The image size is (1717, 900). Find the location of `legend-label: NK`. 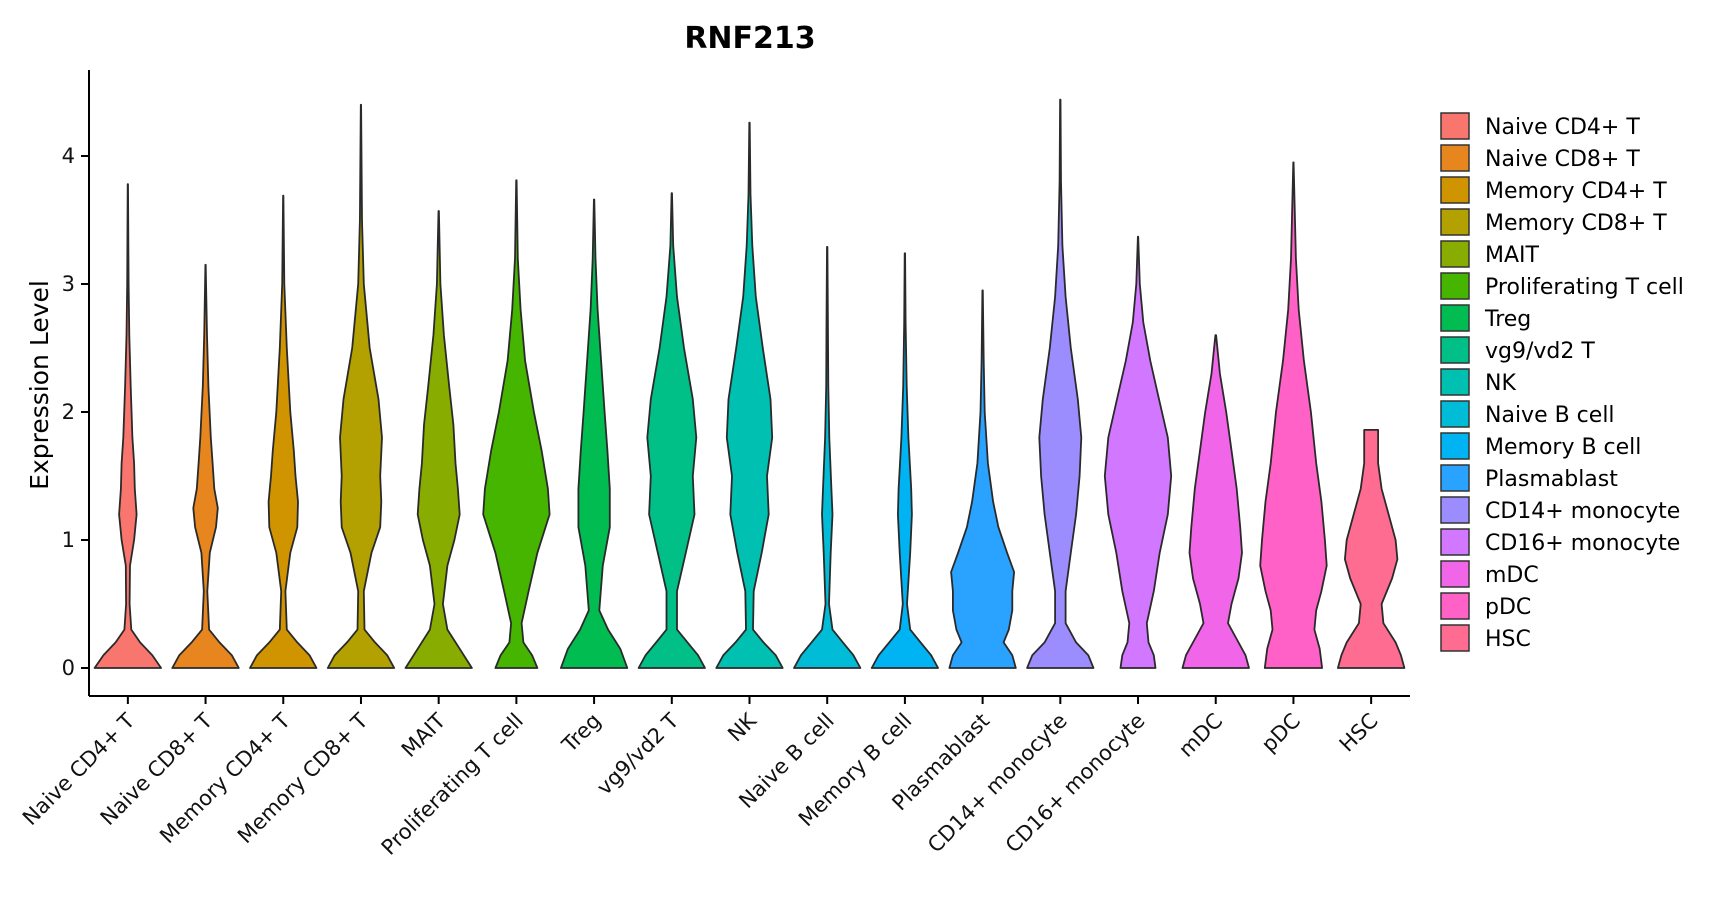

legend-label: NK is located at coordinates (1500, 383).